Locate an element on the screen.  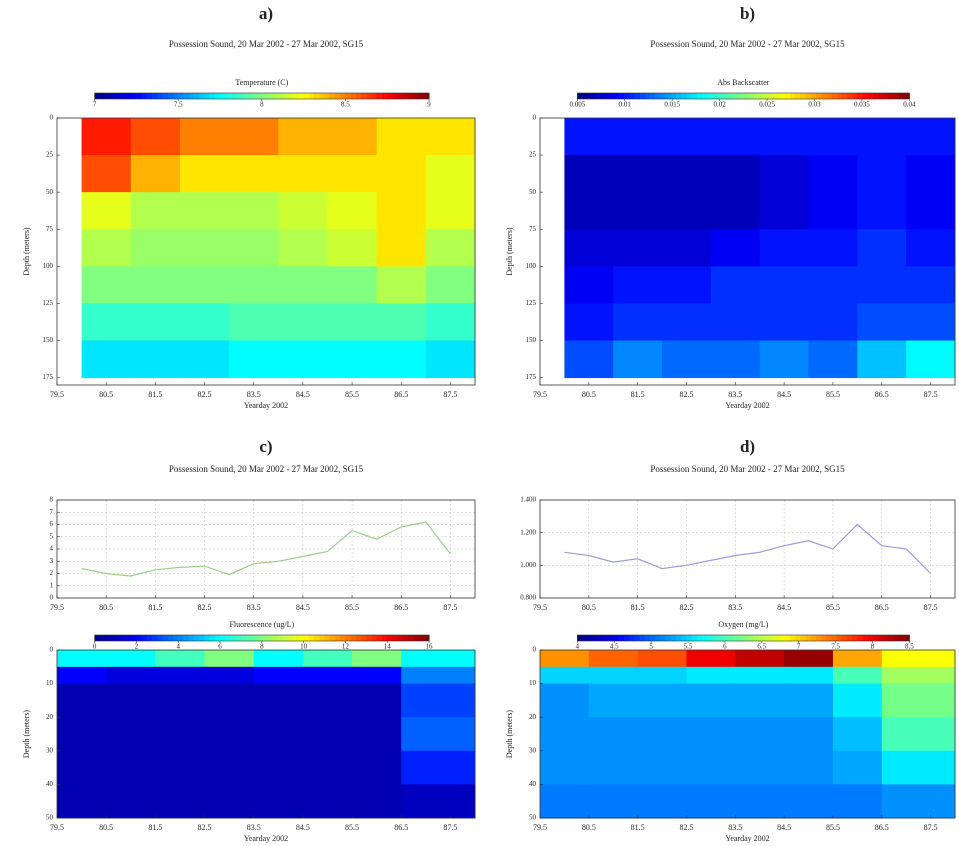
y-tick-label: 6 is located at coordinates (52, 524).